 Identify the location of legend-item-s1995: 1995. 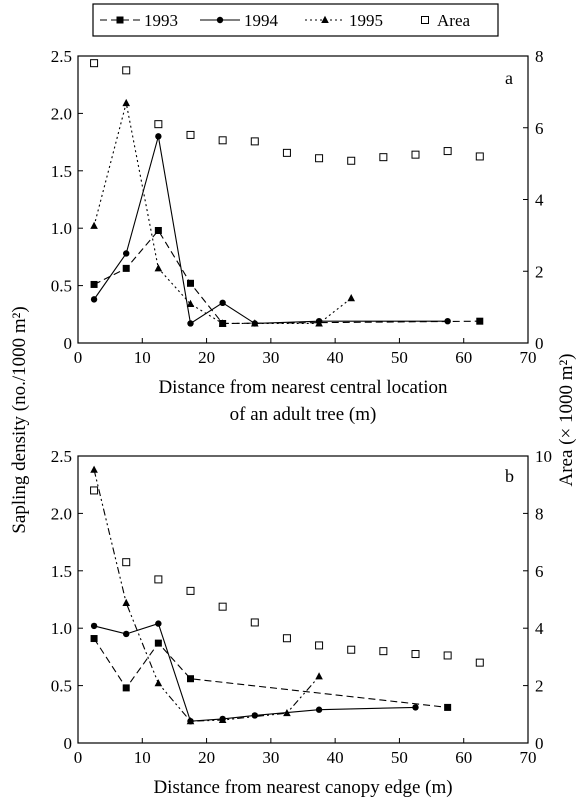
(344, 20).